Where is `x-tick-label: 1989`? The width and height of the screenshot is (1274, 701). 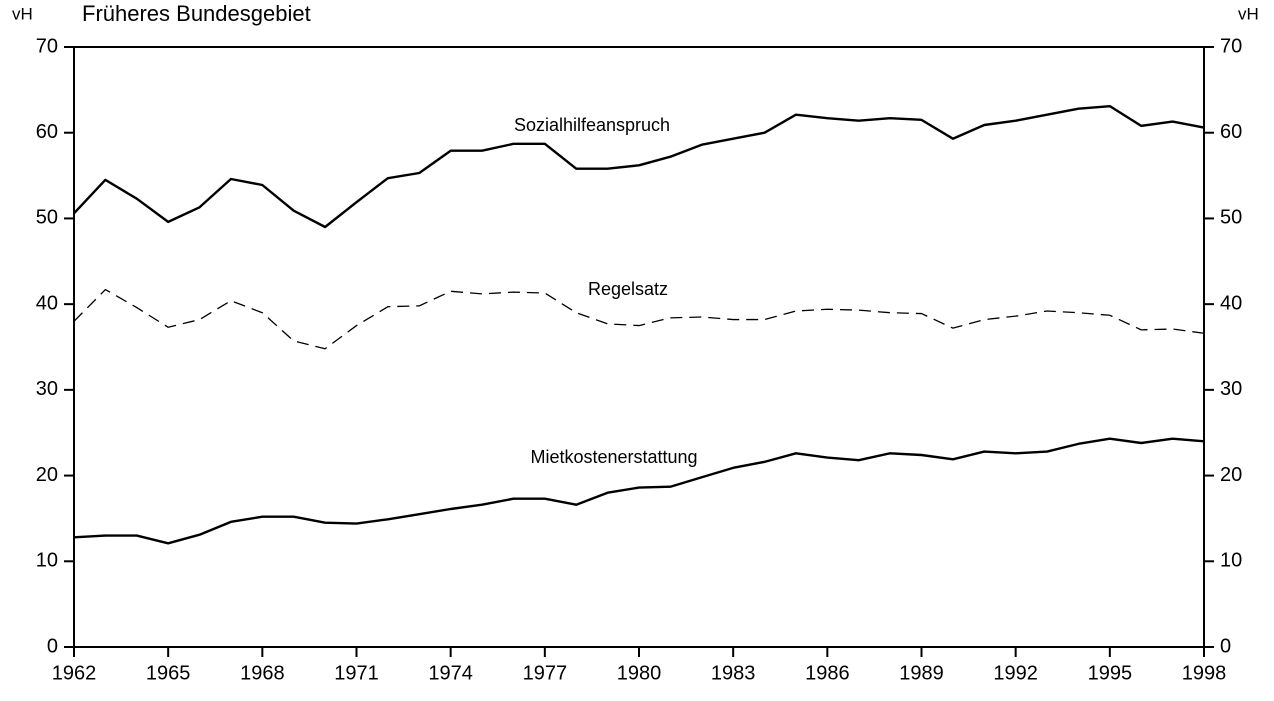
x-tick-label: 1989 is located at coordinates (921, 673).